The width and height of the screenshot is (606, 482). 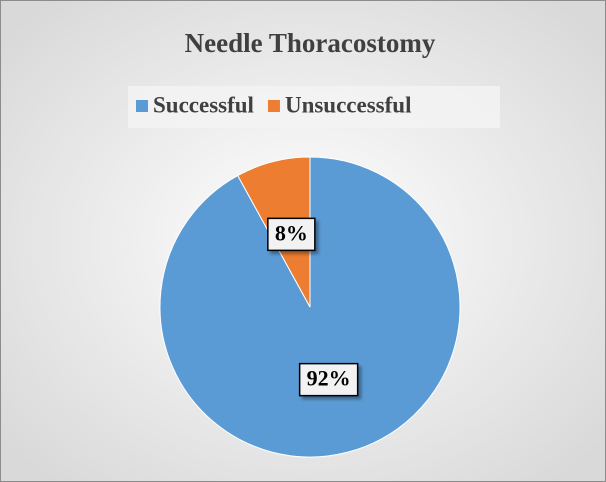 I want to click on data-label: 92%, so click(x=329, y=378).